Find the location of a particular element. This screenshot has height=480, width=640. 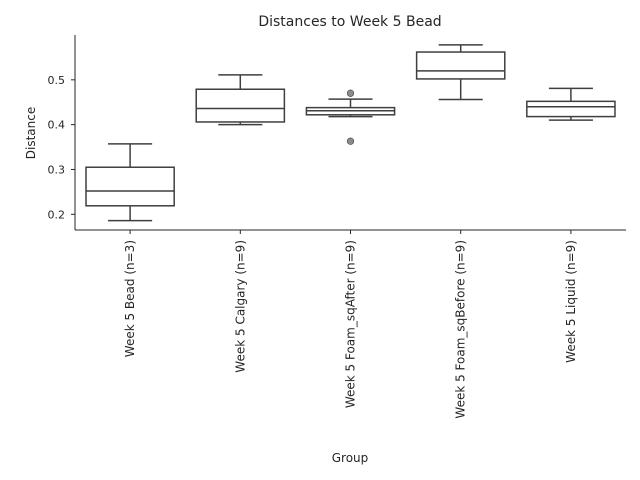

y-tick-label: 0.2 is located at coordinates (57, 214).